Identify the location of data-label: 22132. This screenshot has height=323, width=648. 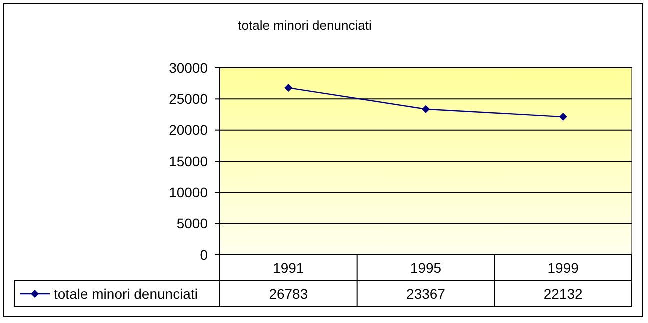
(564, 294).